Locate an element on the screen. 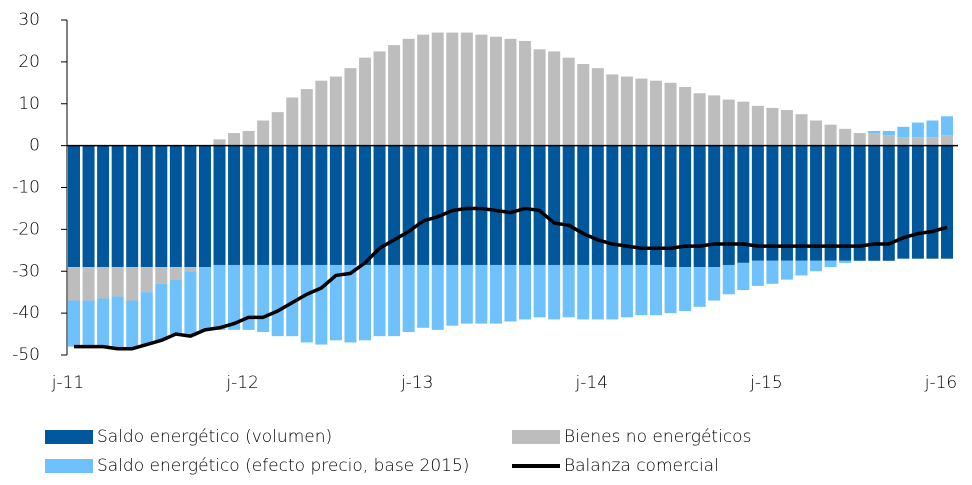 The image size is (972, 485). y-tick-label: -30 is located at coordinates (26, 271).